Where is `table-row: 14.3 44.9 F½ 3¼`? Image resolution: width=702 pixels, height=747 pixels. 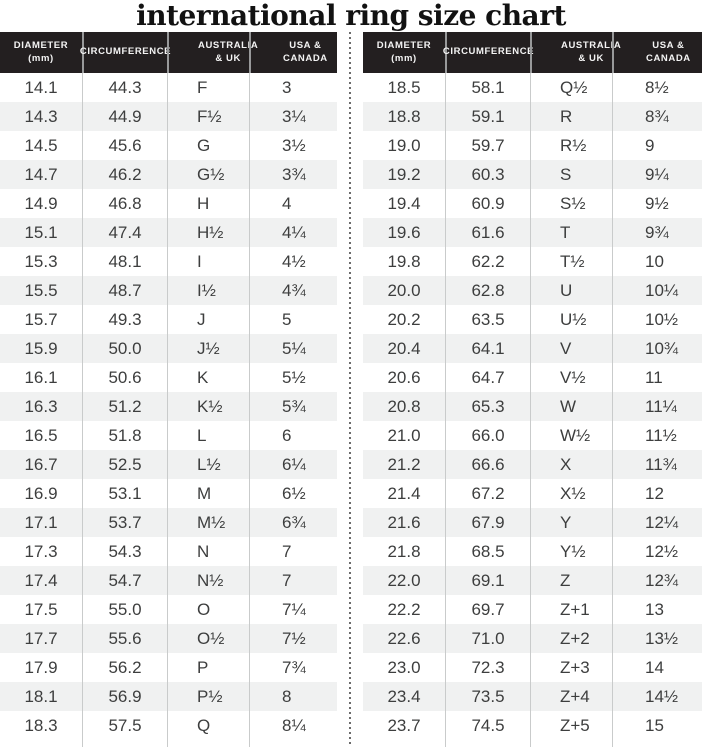 table-row: 14.3 44.9 F½ 3¼ is located at coordinates (168, 116).